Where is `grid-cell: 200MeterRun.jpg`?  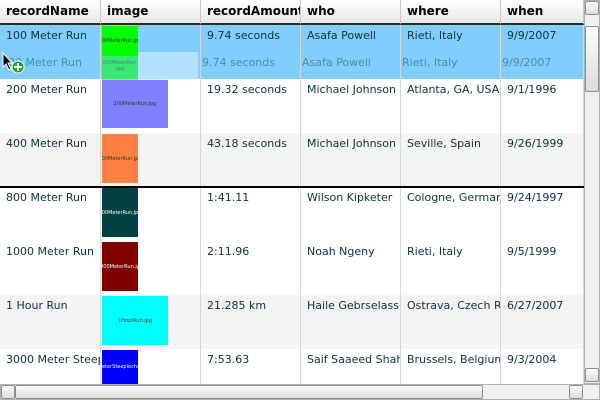
grid-cell: 200MeterRun.jpg is located at coordinates (151, 106).